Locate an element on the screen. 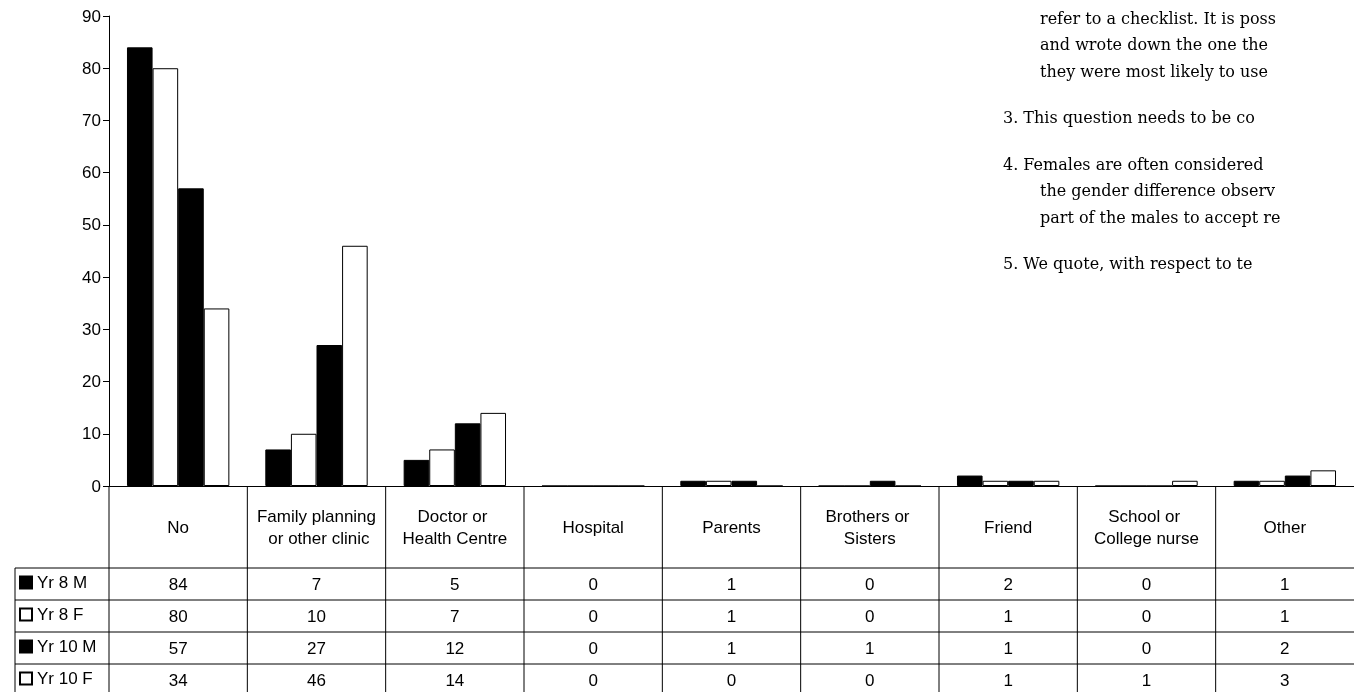 The height and width of the screenshot is (692, 1354). y-tick-label: 80 is located at coordinates (91, 68).